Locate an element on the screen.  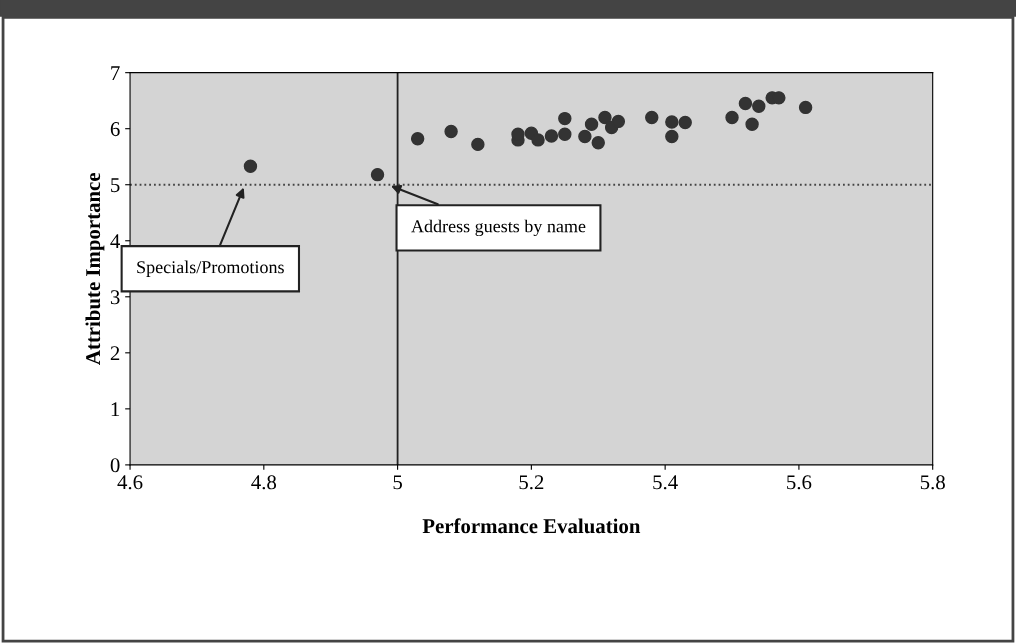
x-tick-label: 5.6 is located at coordinates (799, 482).